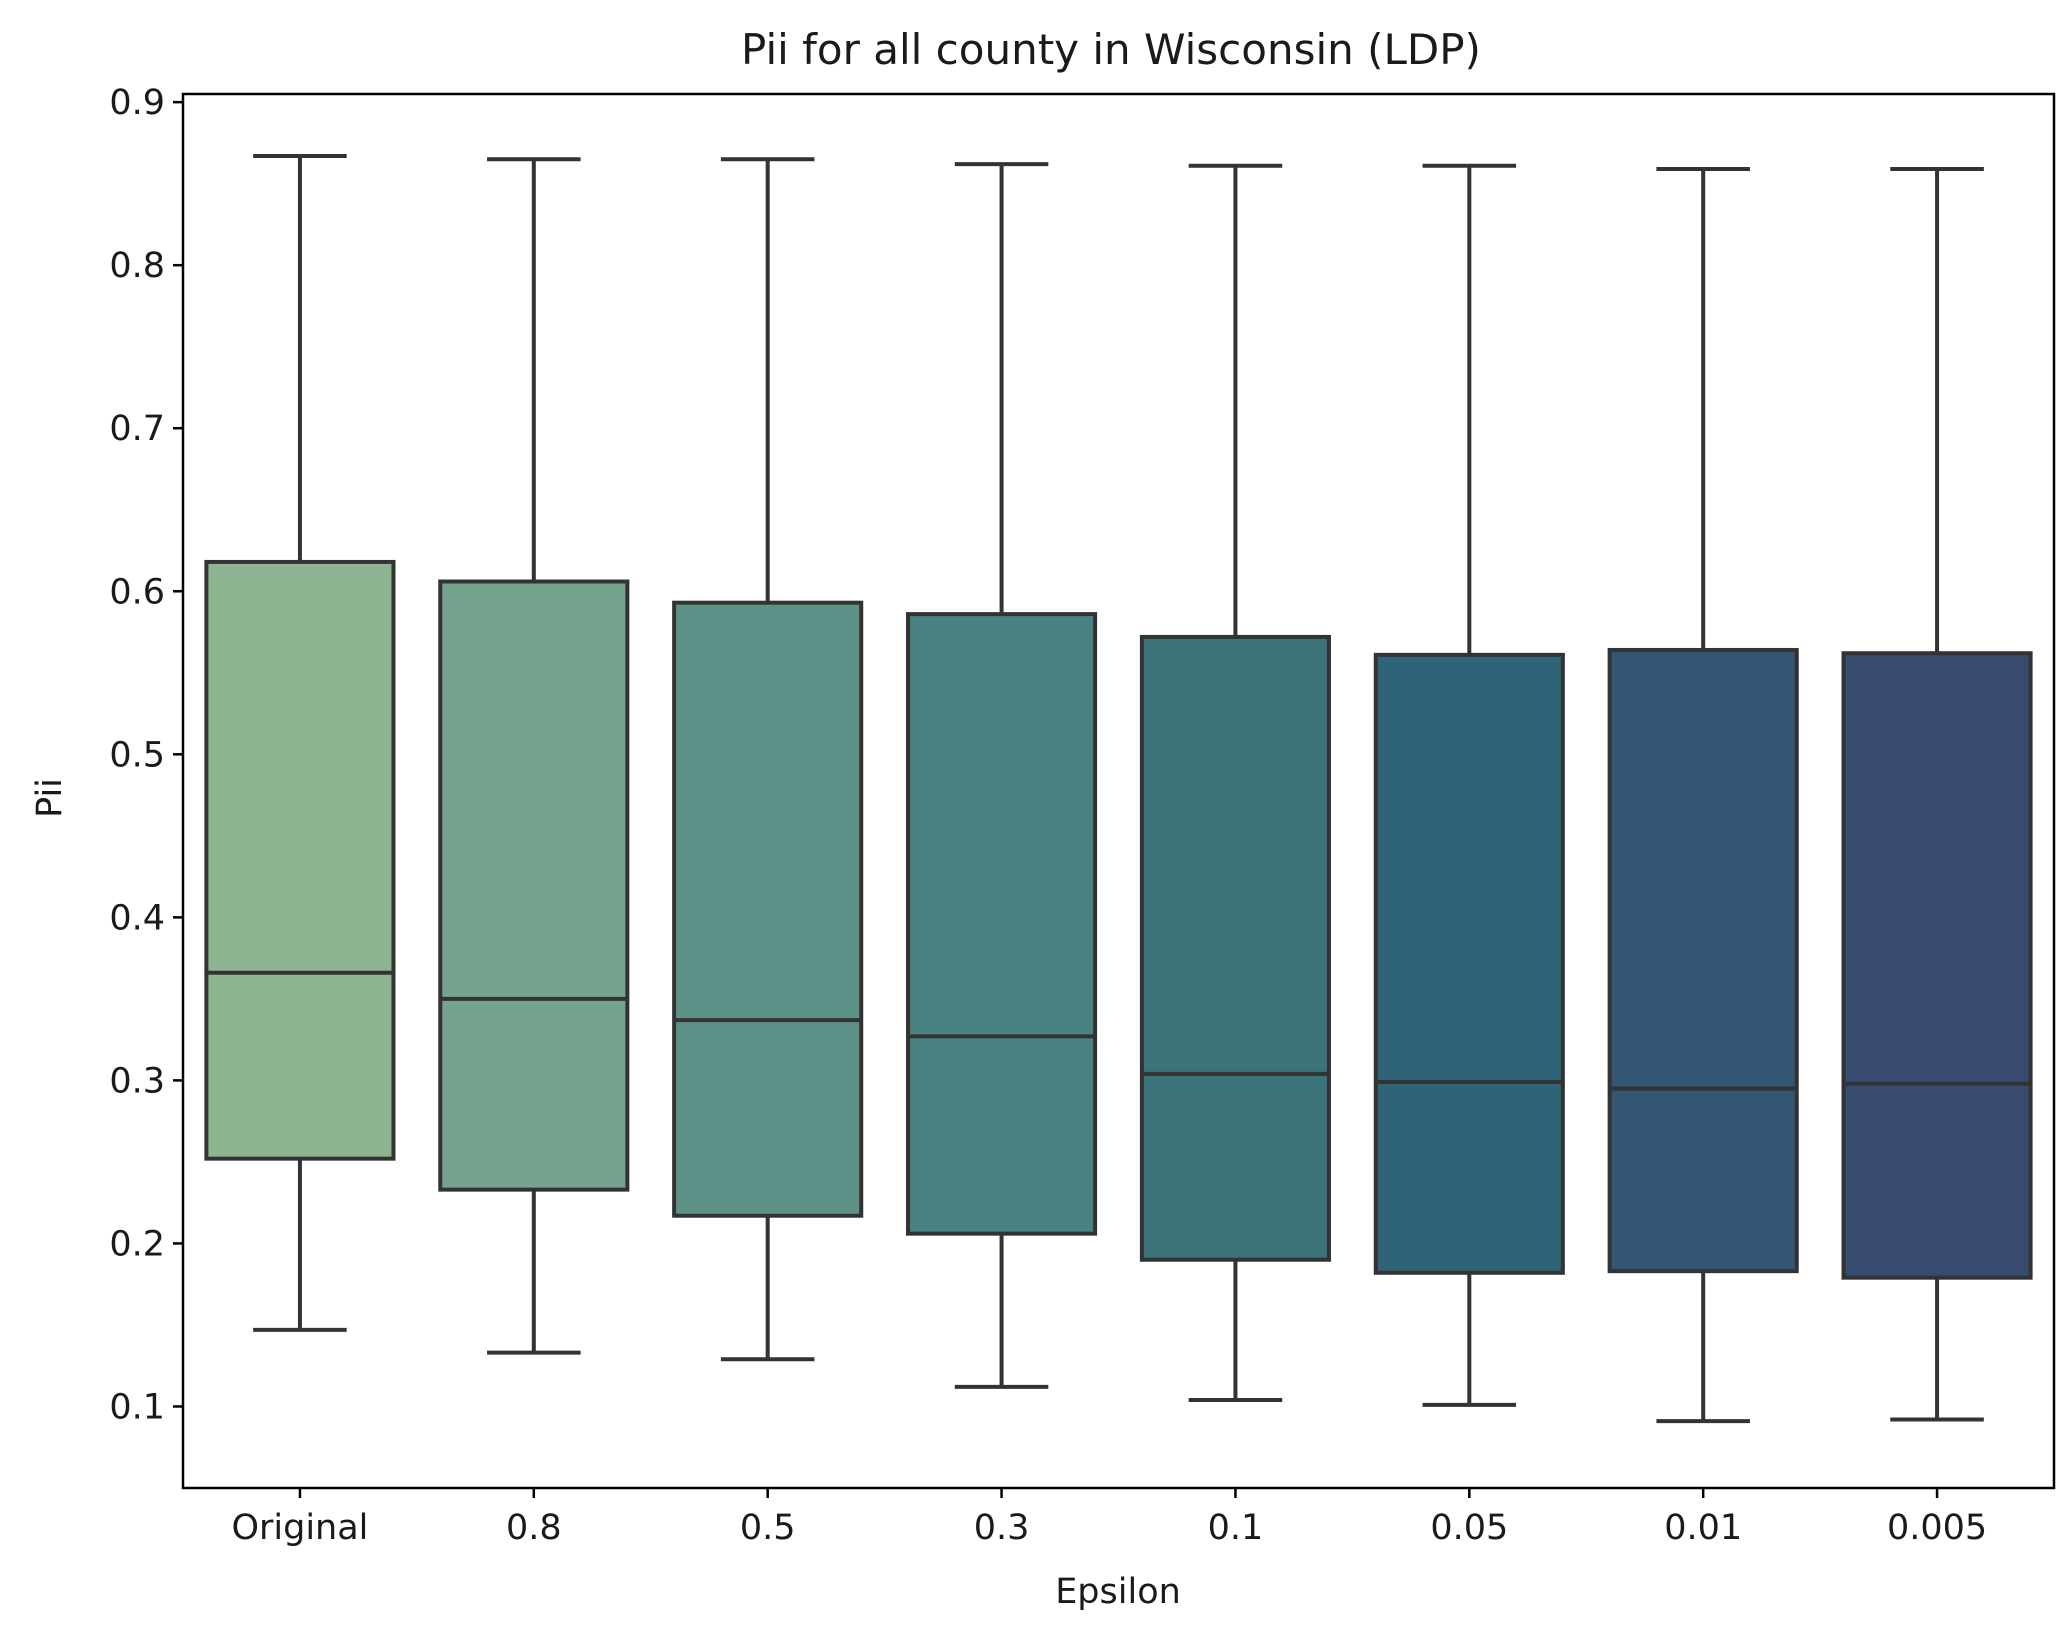 The width and height of the screenshot is (2072, 1639). I want to click on y-tick-label: 0.6, so click(137, 592).